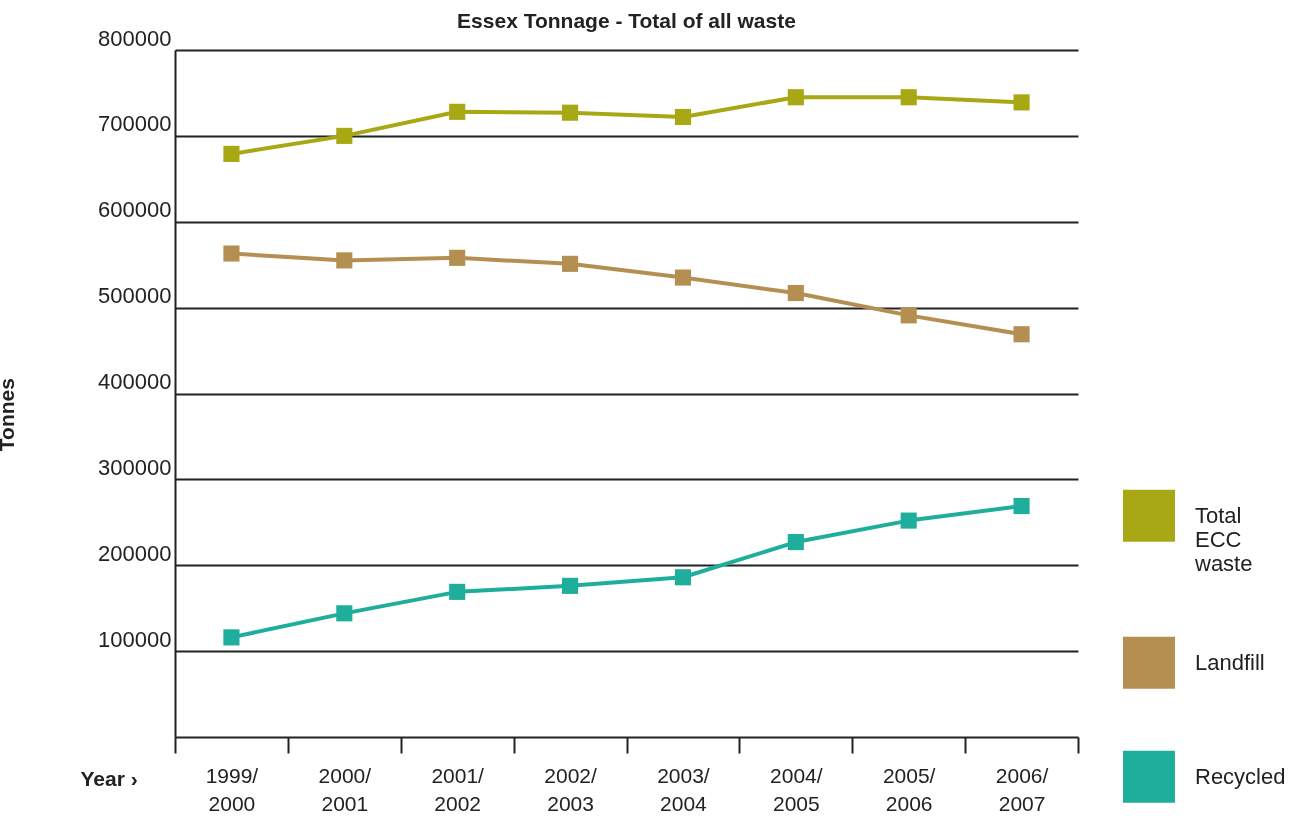 This screenshot has height=816, width=1313. What do you see at coordinates (1223, 539) in the screenshot?
I see `legend-label: Total ECC waste` at bounding box center [1223, 539].